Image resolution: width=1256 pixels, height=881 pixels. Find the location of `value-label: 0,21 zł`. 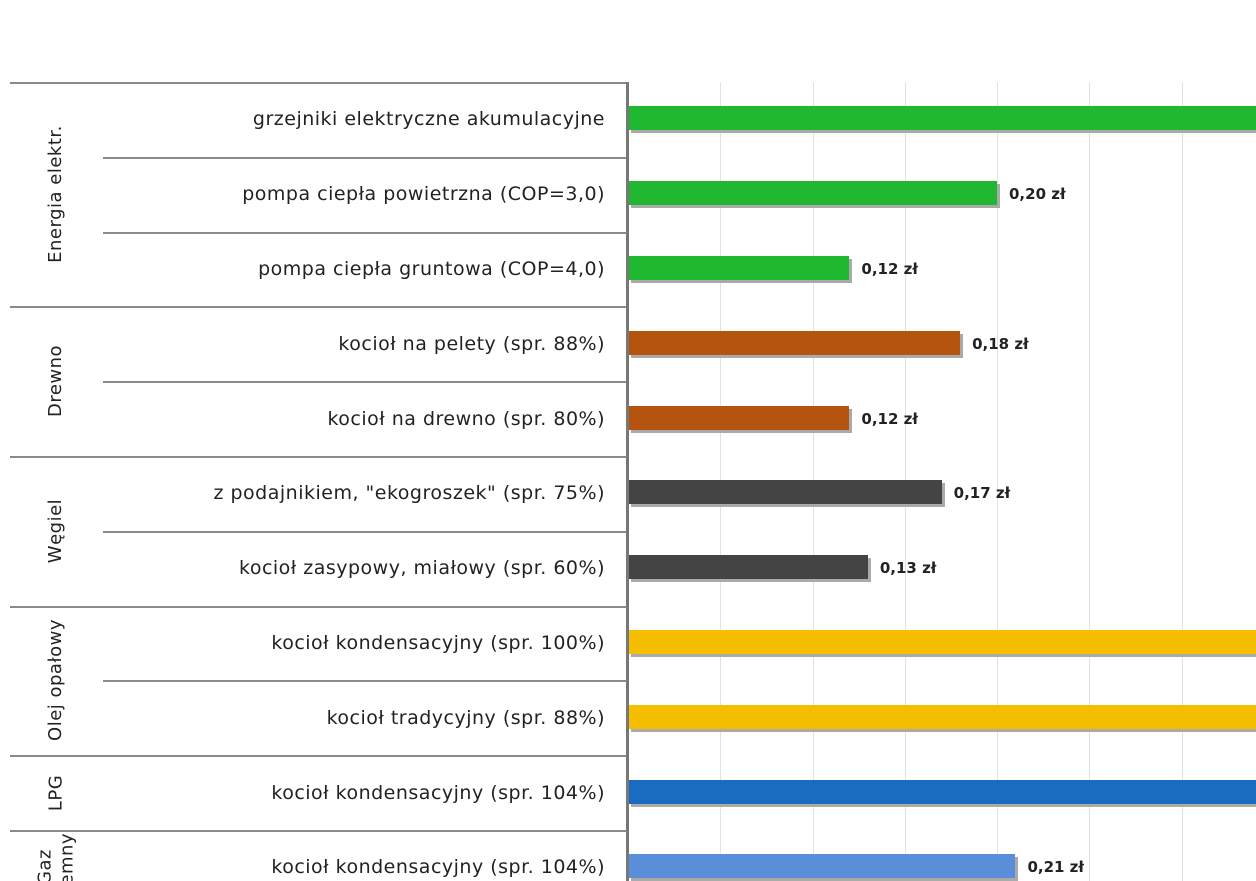

value-label: 0,21 zł is located at coordinates (1055, 867).